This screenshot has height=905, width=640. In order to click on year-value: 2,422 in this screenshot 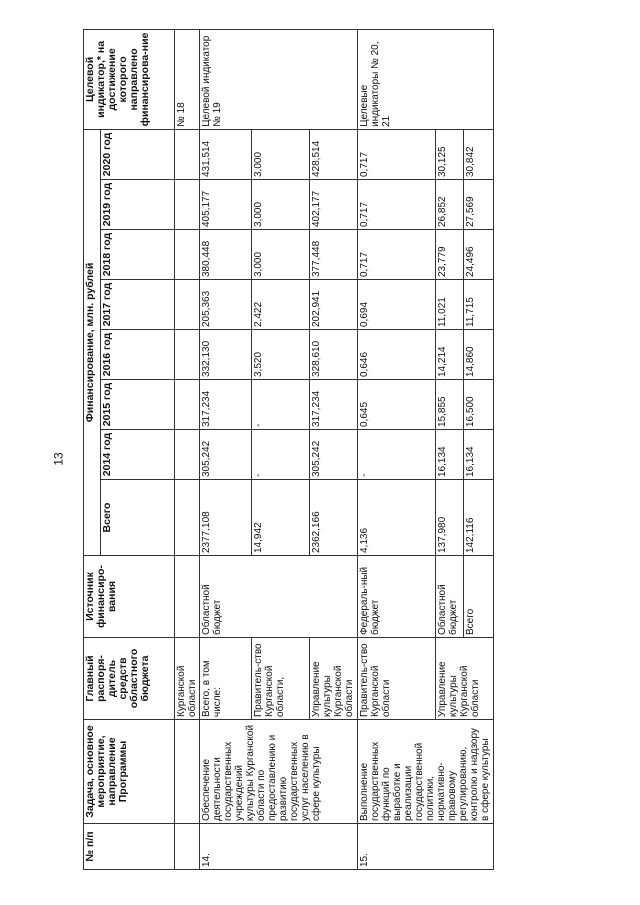, I will do `click(280, 304)`.